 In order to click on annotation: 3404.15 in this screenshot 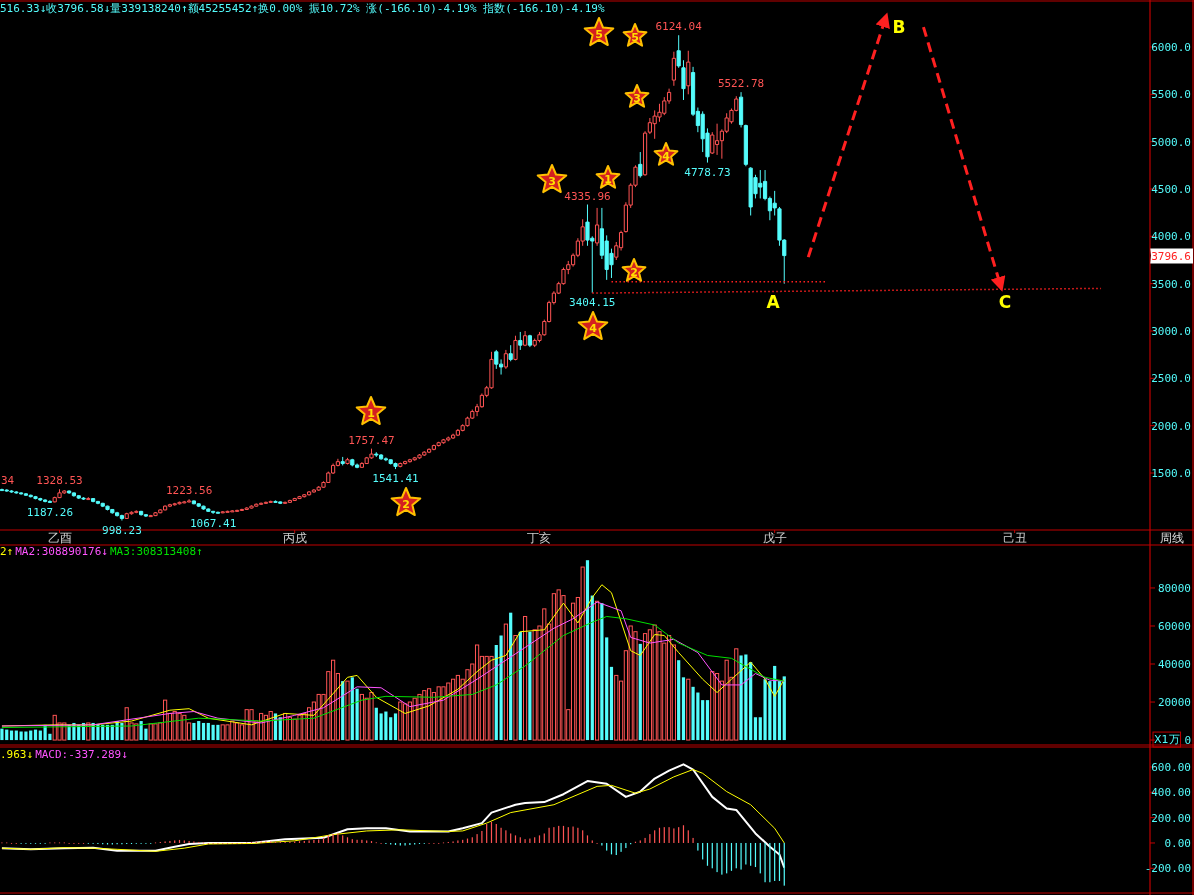, I will do `click(592, 302)`.